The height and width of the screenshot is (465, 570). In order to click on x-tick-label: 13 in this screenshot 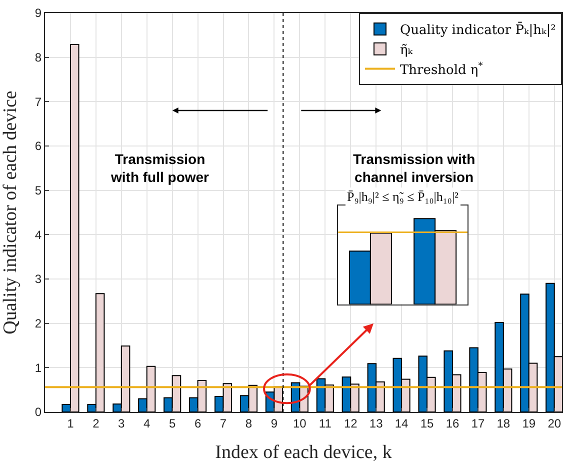, I will do `click(376, 423)`.